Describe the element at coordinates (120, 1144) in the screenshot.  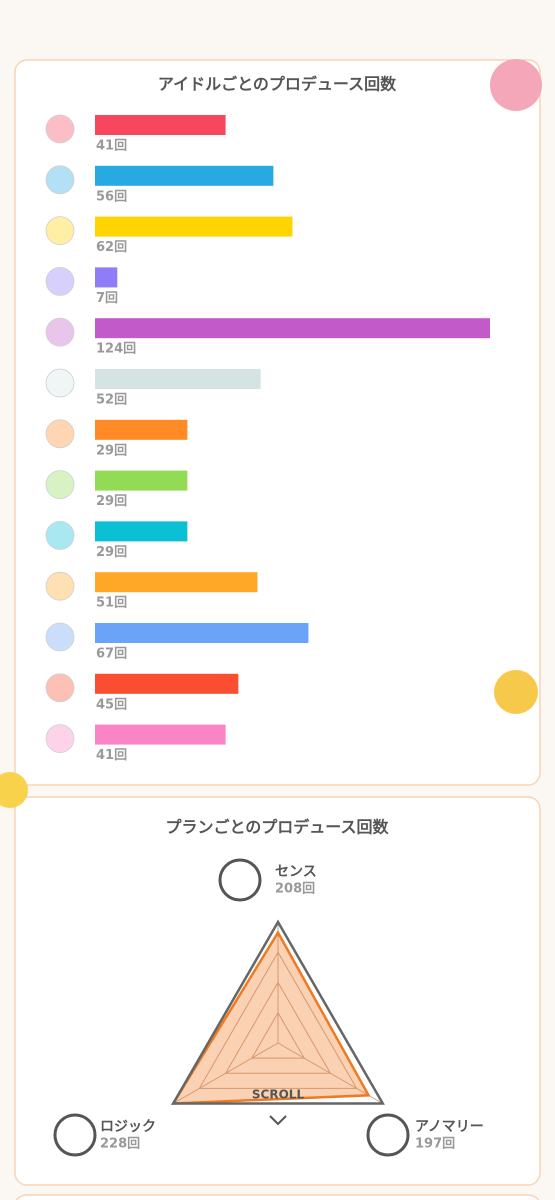
I see `plan-value-label: 228回` at that location.